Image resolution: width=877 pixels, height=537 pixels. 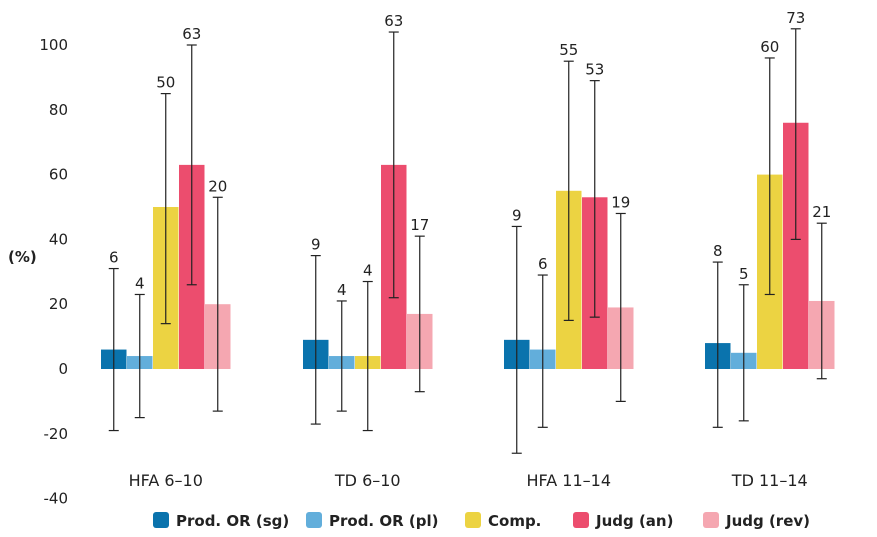 I want to click on category-label: TD 11–14, so click(x=769, y=480).